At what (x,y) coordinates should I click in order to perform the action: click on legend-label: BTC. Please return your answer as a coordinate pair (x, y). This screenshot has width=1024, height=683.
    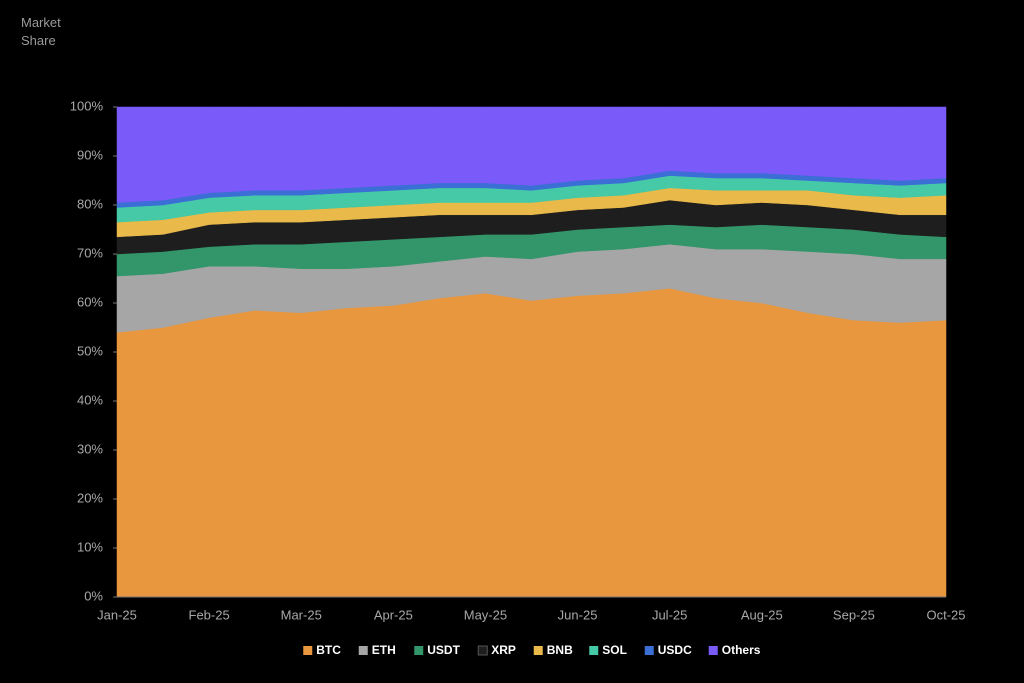
    Looking at the image, I should click on (328, 650).